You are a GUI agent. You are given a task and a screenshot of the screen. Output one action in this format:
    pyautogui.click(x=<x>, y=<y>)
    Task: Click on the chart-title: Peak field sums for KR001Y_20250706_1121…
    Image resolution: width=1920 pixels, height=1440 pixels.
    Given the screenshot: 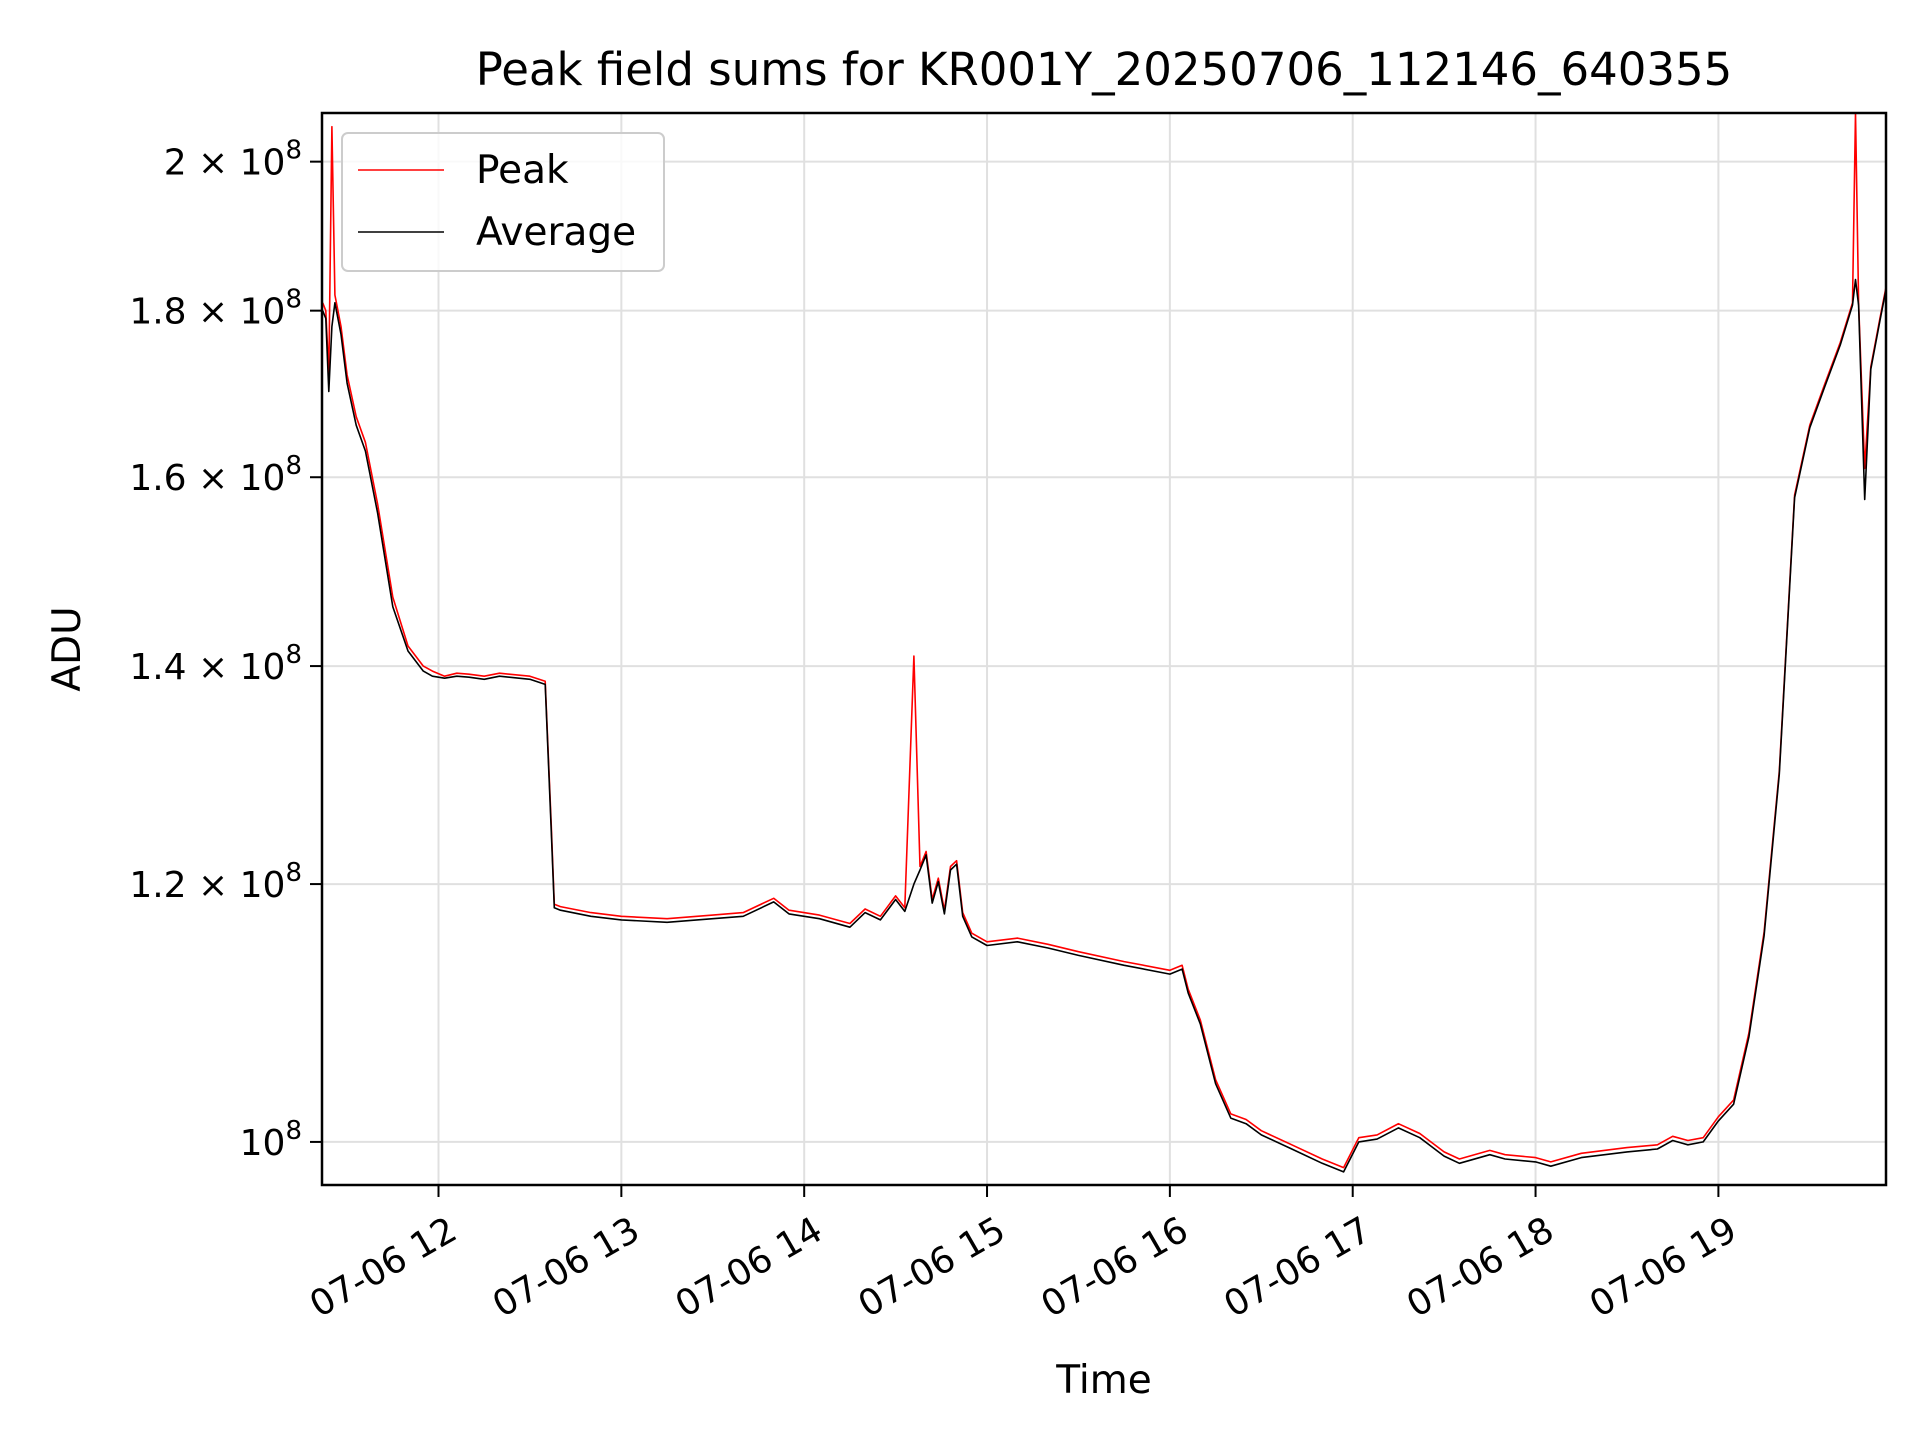 What is the action you would take?
    pyautogui.click(x=1104, y=69)
    